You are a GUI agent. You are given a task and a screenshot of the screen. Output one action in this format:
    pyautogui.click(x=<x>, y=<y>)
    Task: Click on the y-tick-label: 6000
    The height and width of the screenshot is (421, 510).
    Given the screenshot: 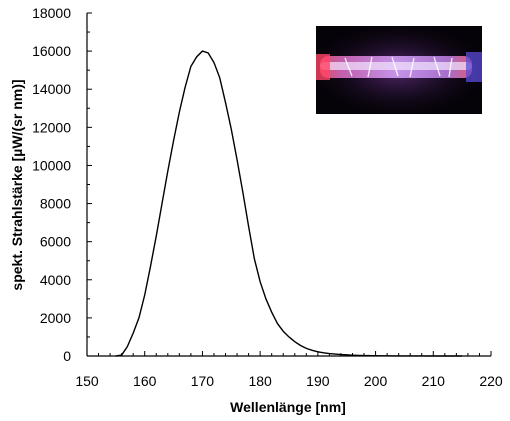 What is the action you would take?
    pyautogui.click(x=55, y=242)
    